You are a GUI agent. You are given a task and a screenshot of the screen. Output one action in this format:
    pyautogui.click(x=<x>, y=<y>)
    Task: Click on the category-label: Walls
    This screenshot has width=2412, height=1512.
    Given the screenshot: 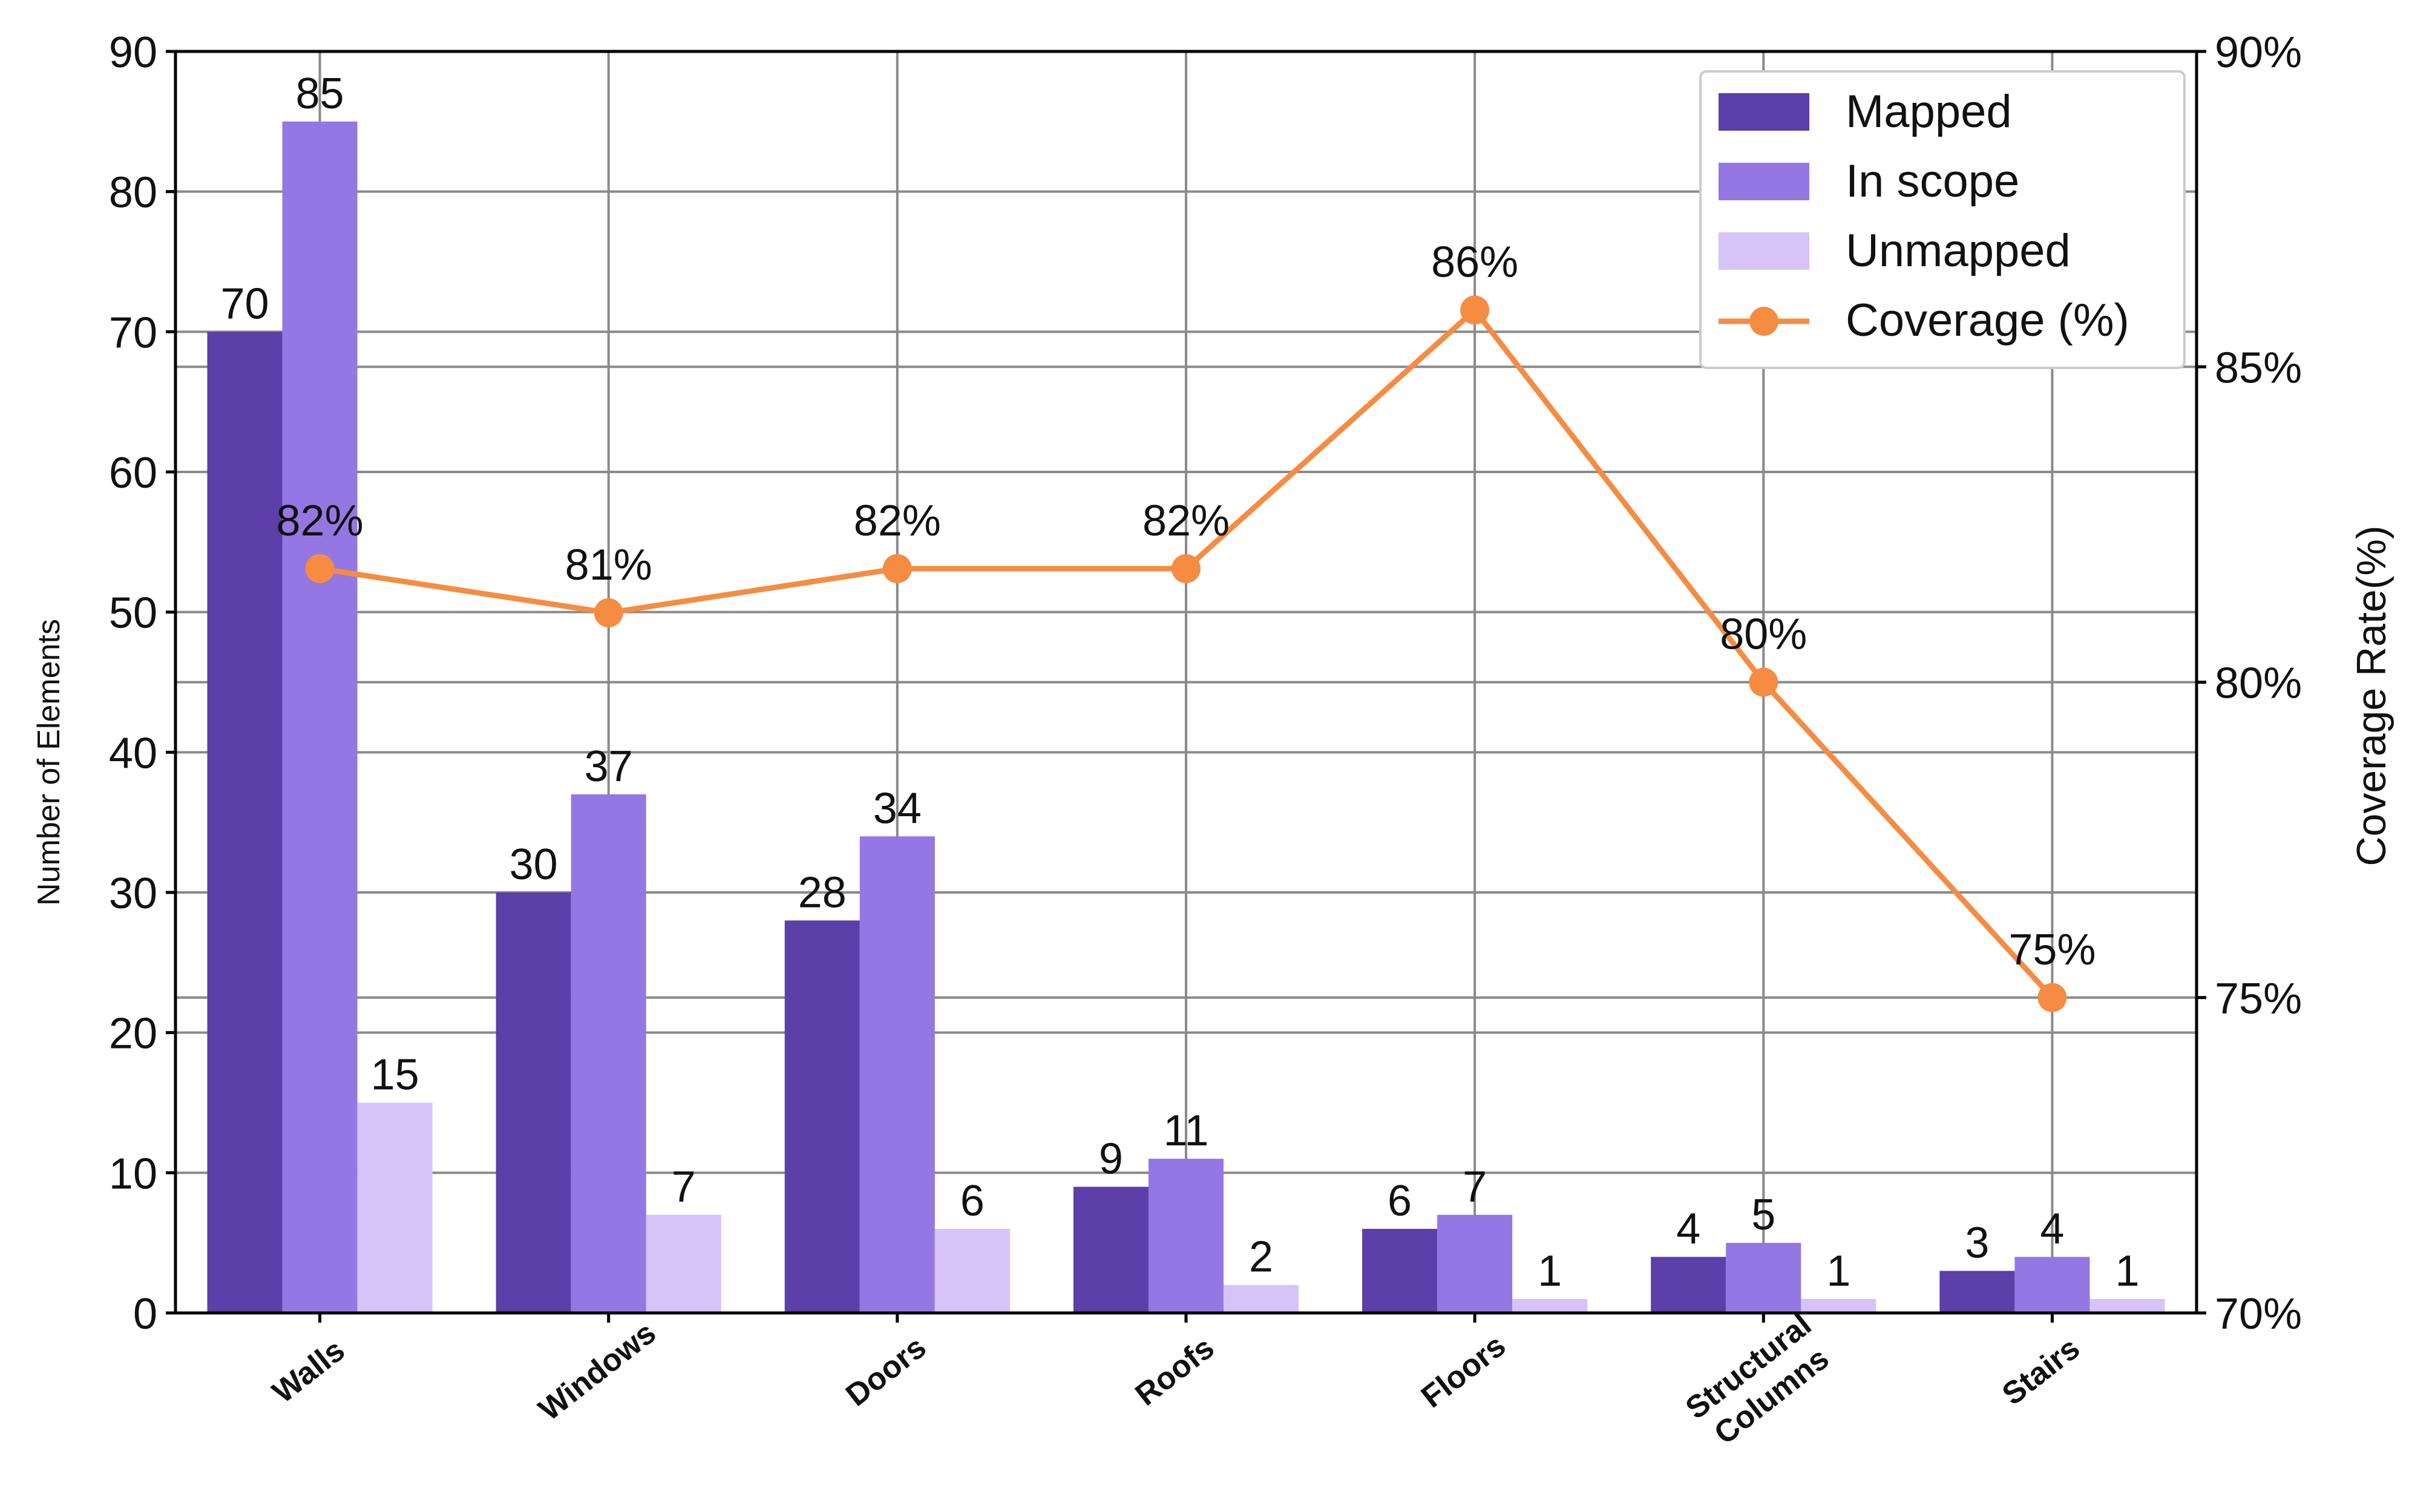 What is the action you would take?
    pyautogui.click(x=308, y=1371)
    